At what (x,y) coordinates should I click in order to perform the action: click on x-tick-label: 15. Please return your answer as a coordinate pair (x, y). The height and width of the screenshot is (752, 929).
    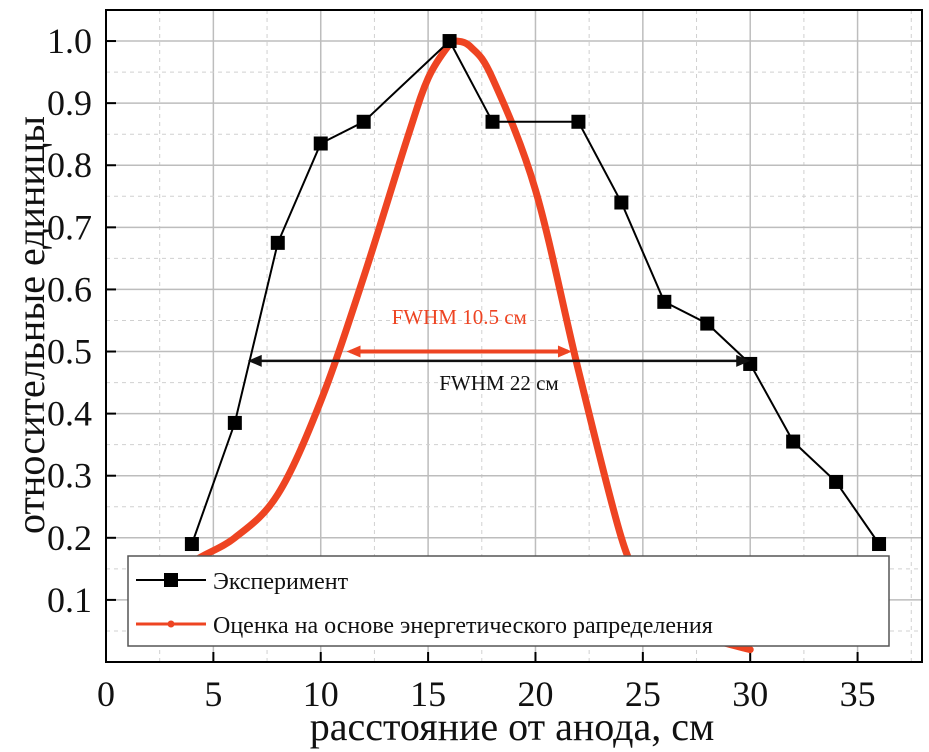
    Looking at the image, I should click on (428, 694).